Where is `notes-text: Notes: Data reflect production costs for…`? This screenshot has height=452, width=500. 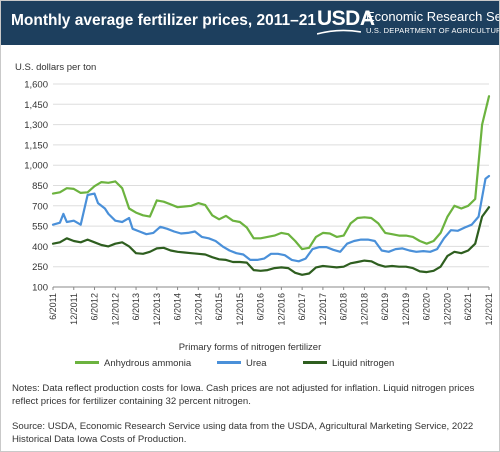
notes-text: Notes: Data reflect production costs for… is located at coordinates (243, 395).